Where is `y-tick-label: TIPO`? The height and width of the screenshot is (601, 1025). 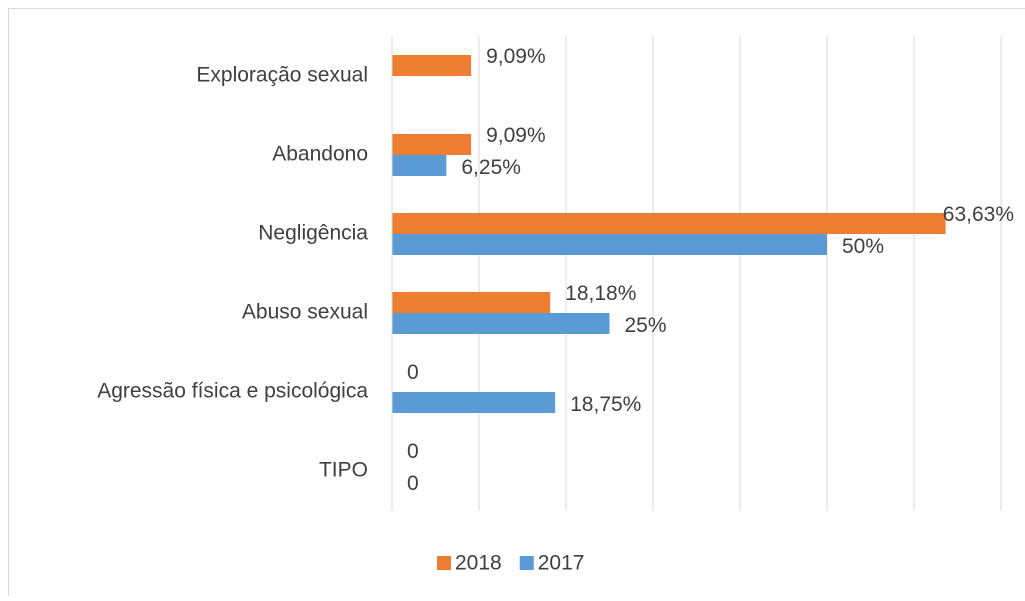
y-tick-label: TIPO is located at coordinates (343, 470).